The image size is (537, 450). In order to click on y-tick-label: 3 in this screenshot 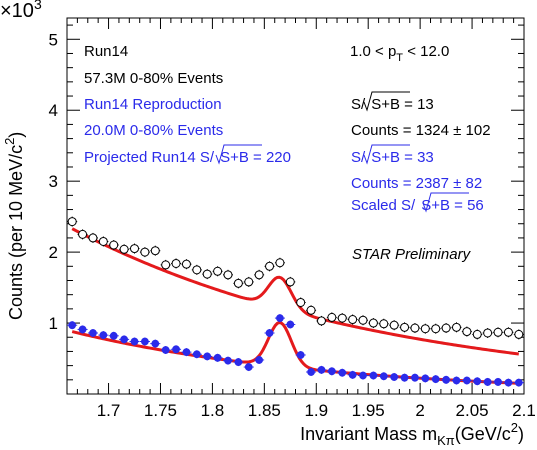, I will do `click(53, 181)`.